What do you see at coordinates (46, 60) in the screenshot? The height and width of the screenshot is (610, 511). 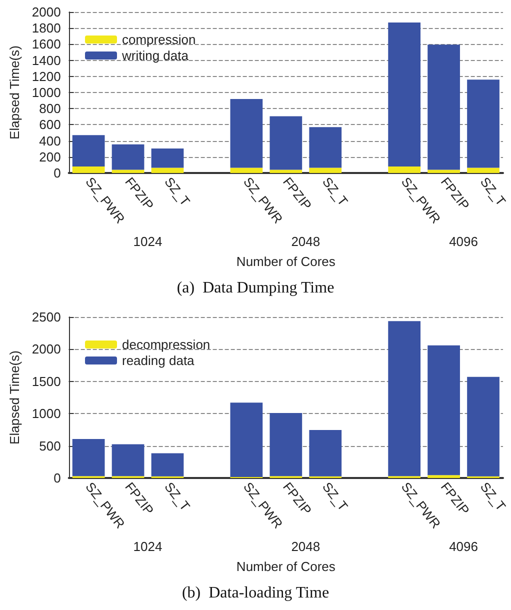 I see `y-tick-label: 1400` at bounding box center [46, 60].